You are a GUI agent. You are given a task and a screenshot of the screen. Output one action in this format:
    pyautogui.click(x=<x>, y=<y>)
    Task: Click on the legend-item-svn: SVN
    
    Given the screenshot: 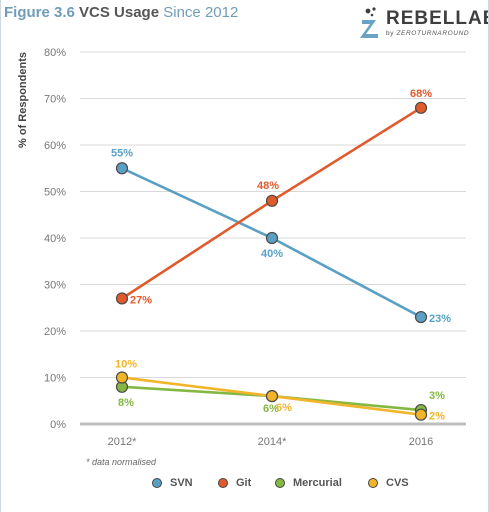 What is the action you would take?
    pyautogui.click(x=172, y=483)
    